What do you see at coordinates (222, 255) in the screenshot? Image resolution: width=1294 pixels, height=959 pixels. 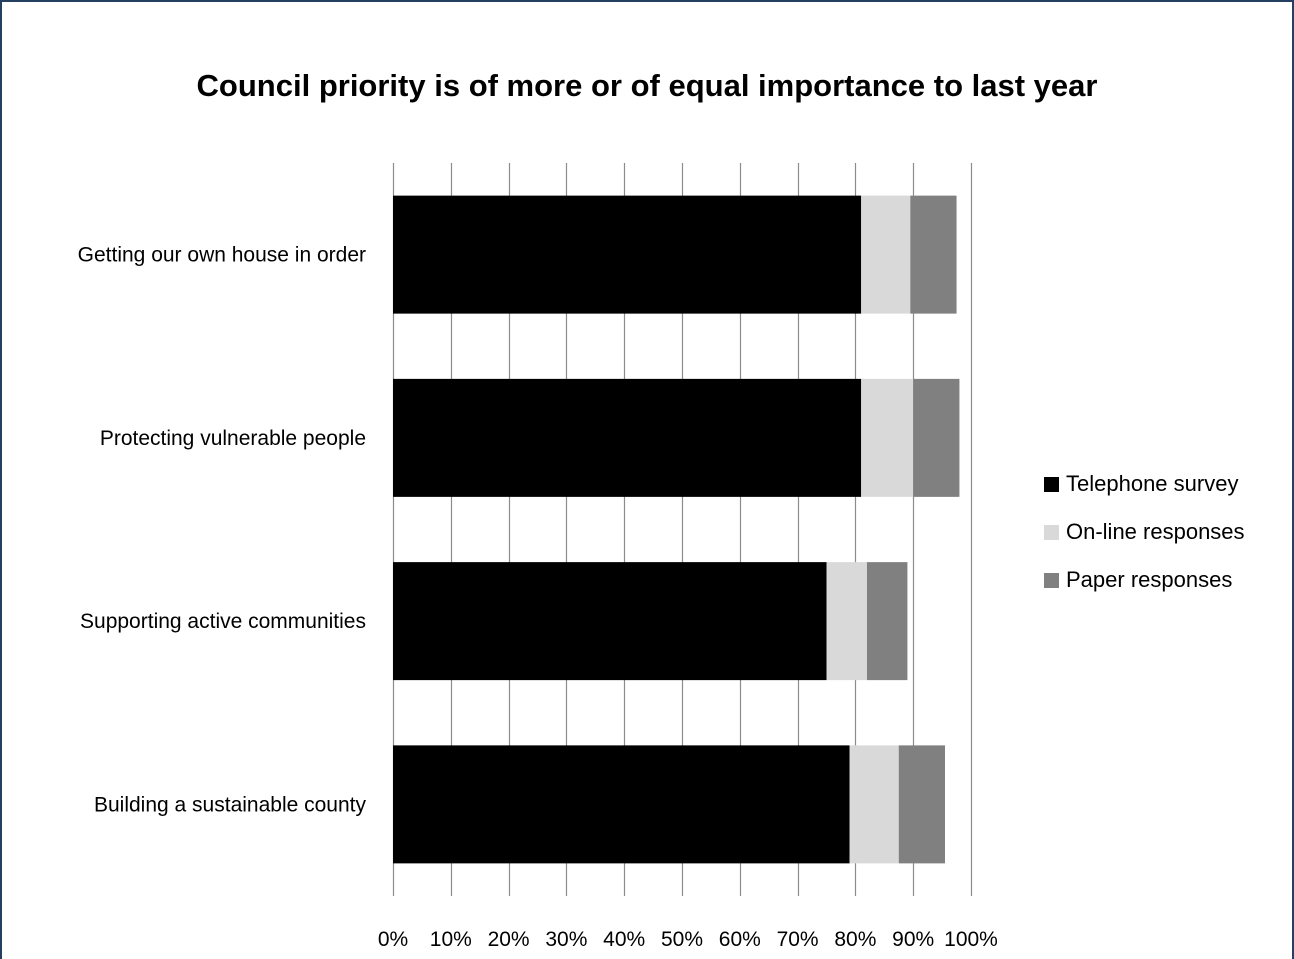 I see `category-label: Getting our own house in order` at bounding box center [222, 255].